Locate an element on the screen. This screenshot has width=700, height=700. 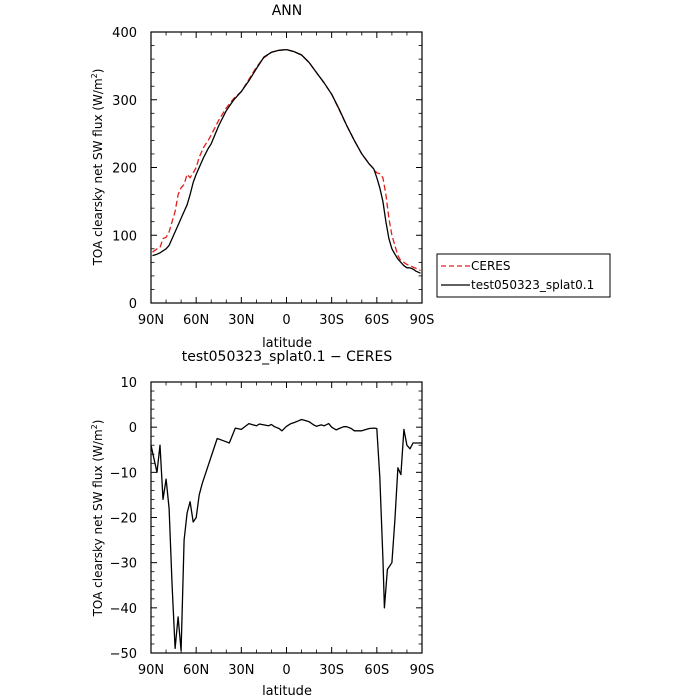
bottom-x-tick-label: 30N is located at coordinates (241, 670).